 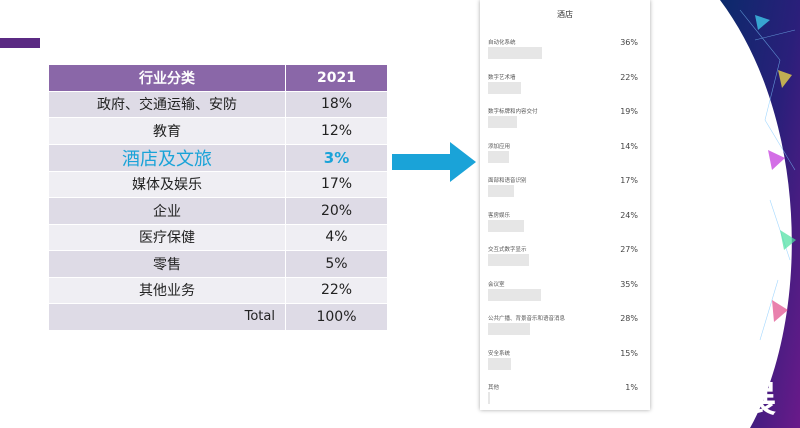 What do you see at coordinates (629, 146) in the screenshot?
I see `survey-item-value: 14%` at bounding box center [629, 146].